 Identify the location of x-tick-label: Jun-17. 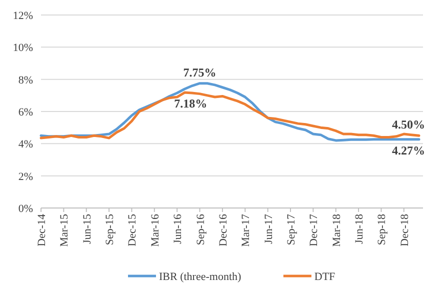
(268, 229).